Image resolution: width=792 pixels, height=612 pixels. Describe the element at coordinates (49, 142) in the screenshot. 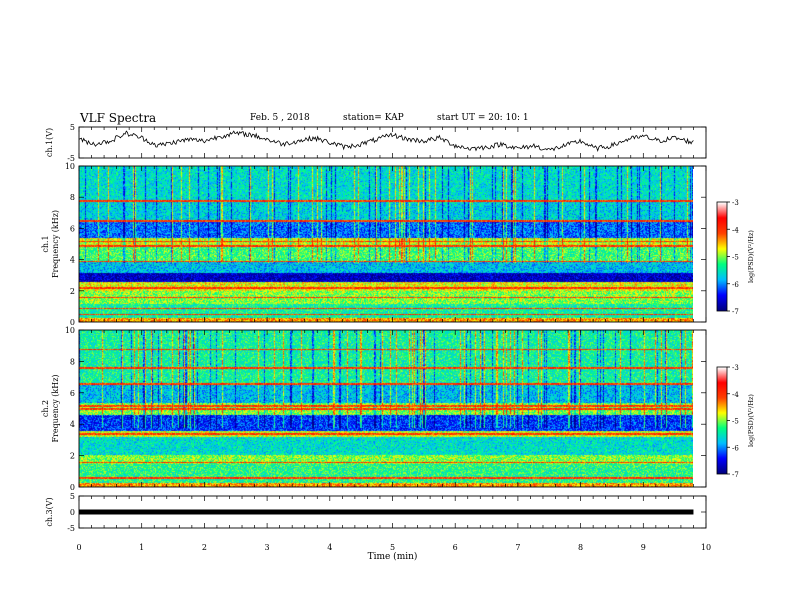

I see `y-axis-label: ch.1(V)` at that location.